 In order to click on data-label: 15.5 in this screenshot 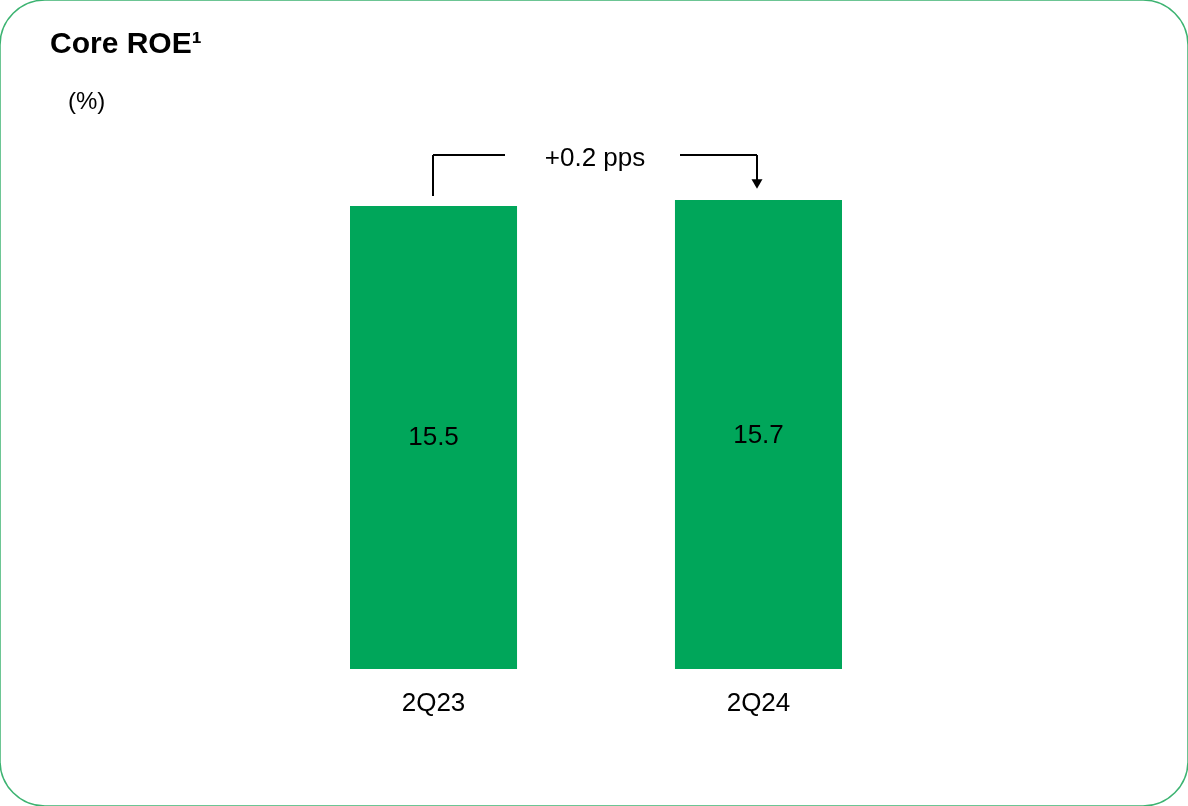, I will do `click(433, 436)`.